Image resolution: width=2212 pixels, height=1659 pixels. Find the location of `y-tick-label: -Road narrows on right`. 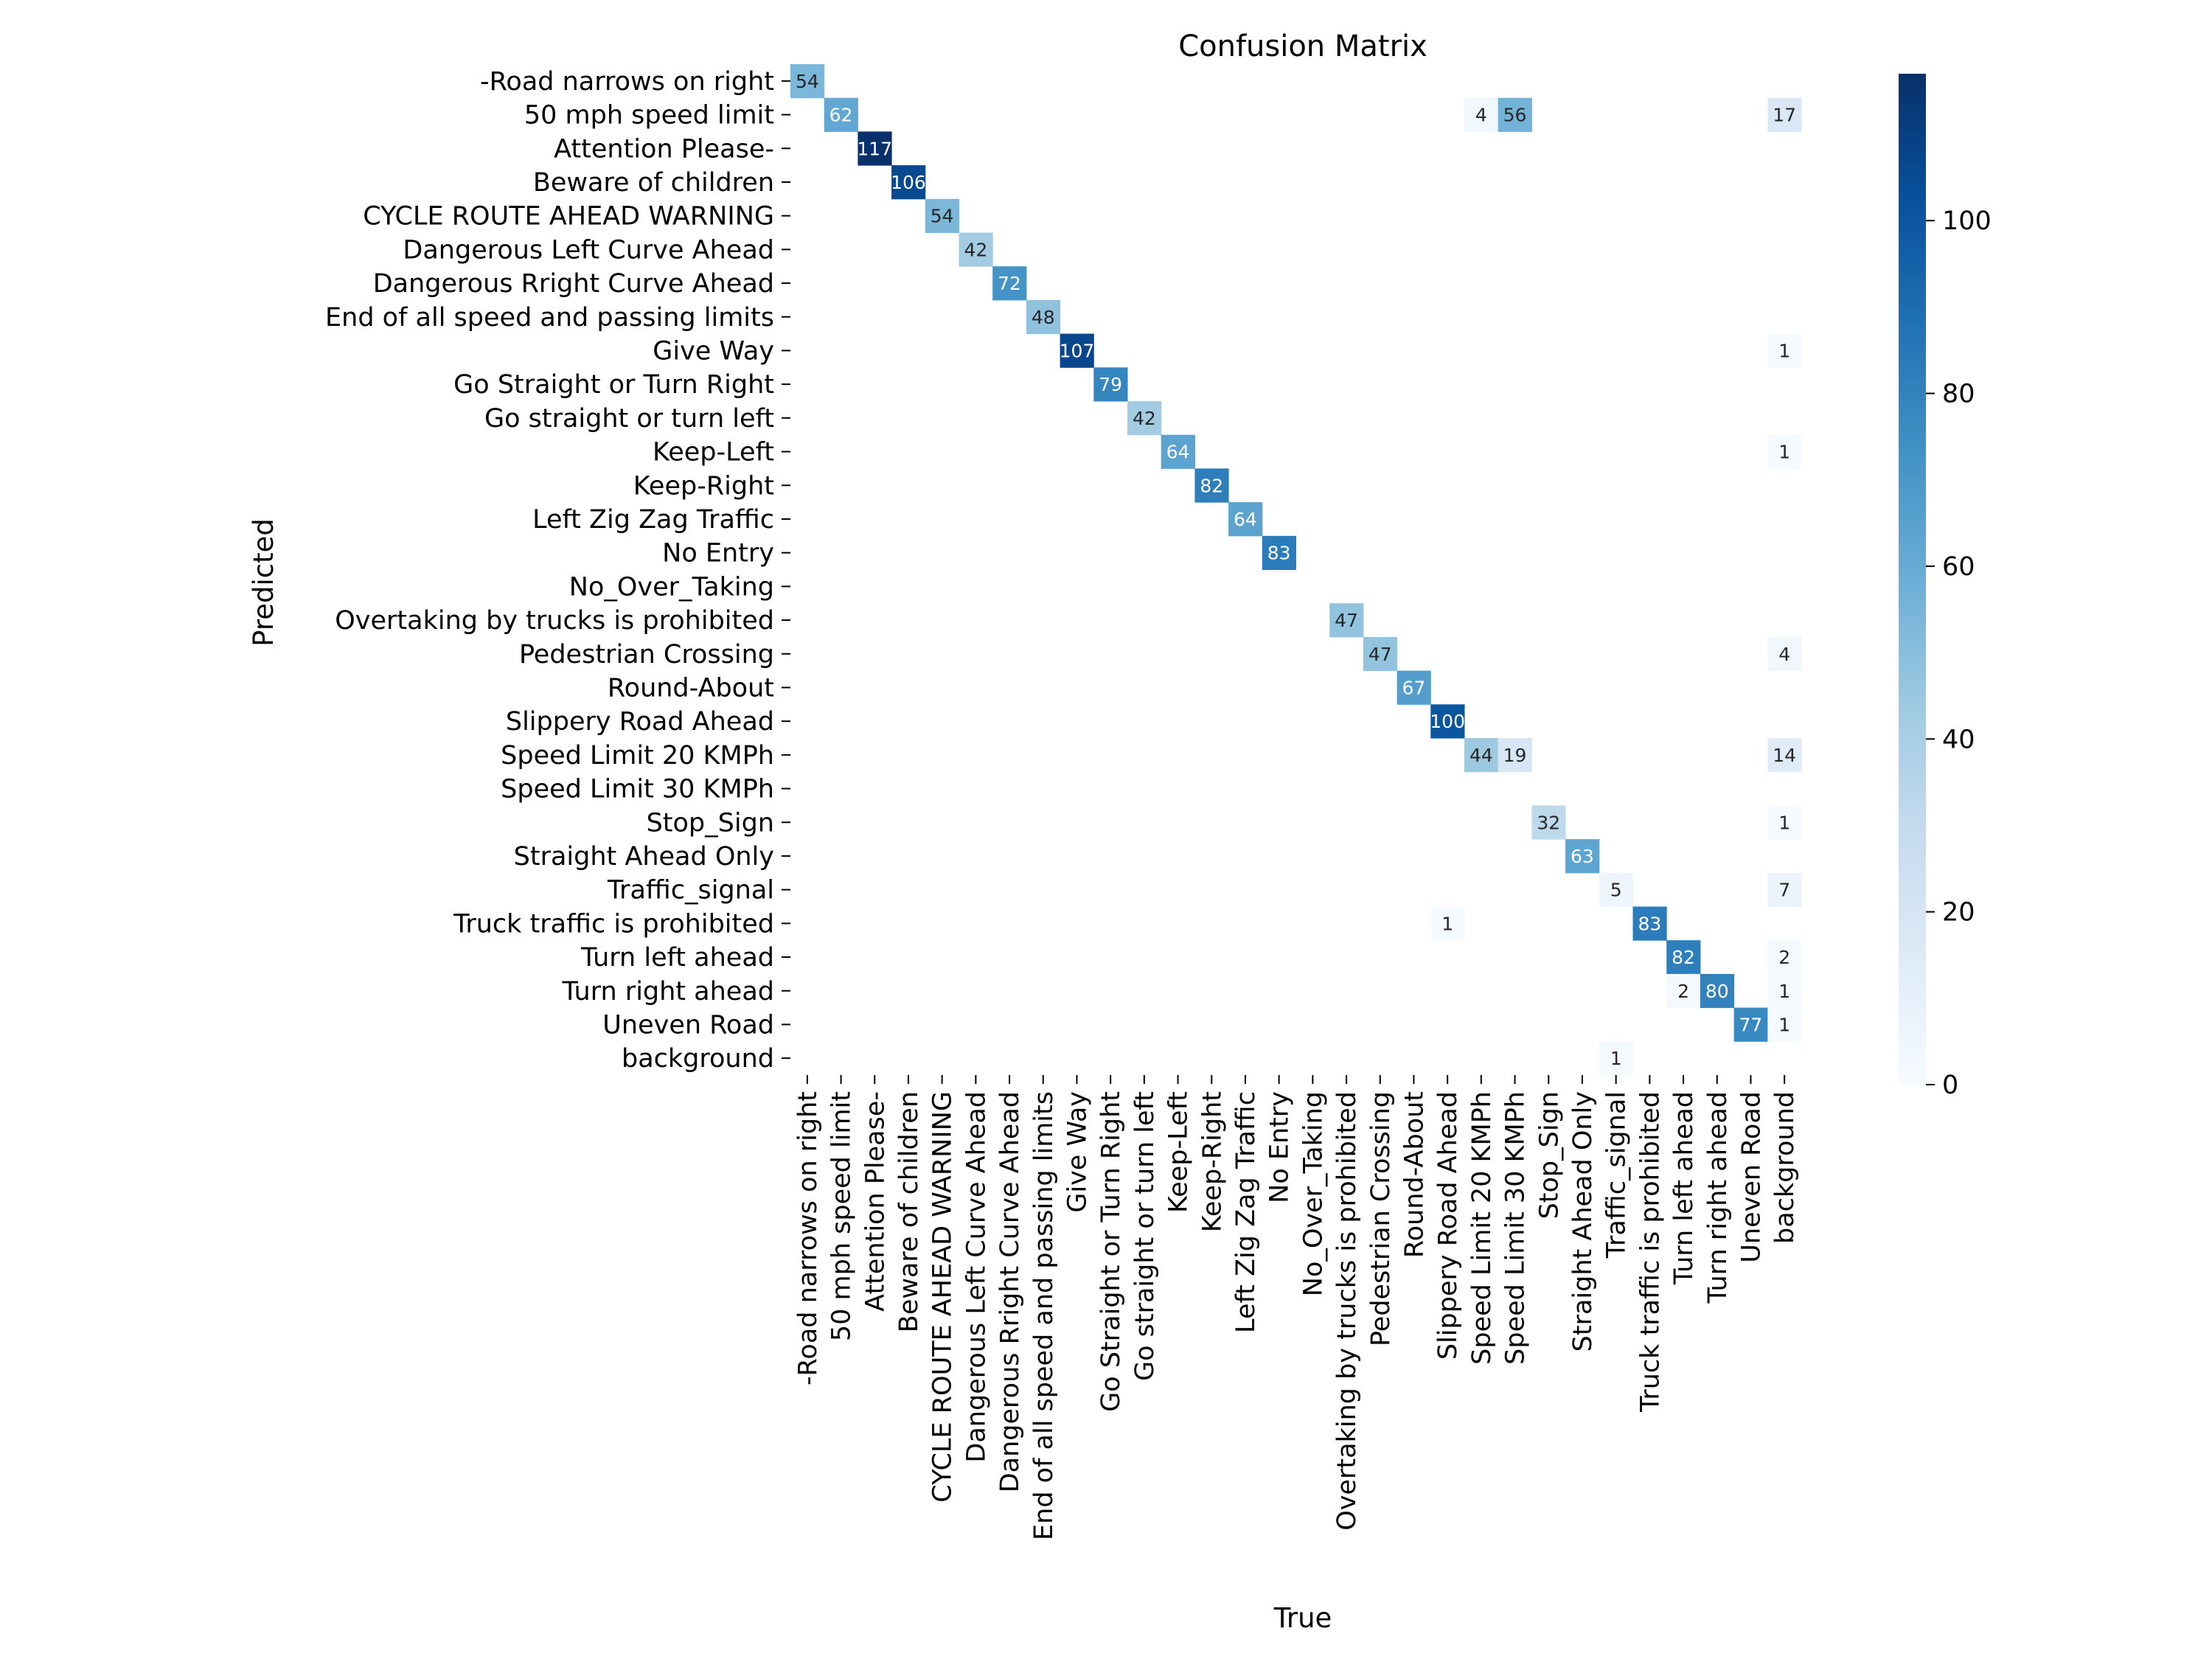

y-tick-label: -Road narrows on right is located at coordinates (627, 82).